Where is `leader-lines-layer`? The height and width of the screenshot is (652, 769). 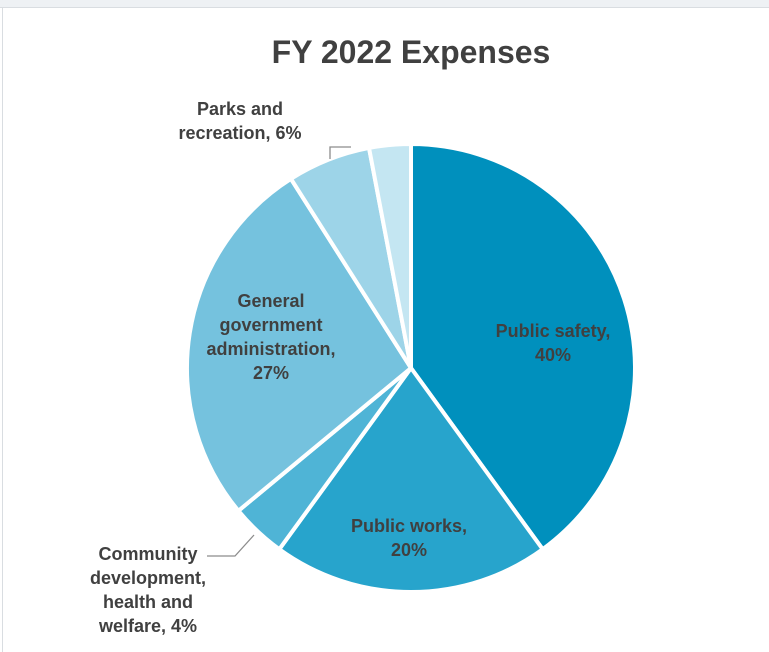 leader-lines-layer is located at coordinates (279, 351).